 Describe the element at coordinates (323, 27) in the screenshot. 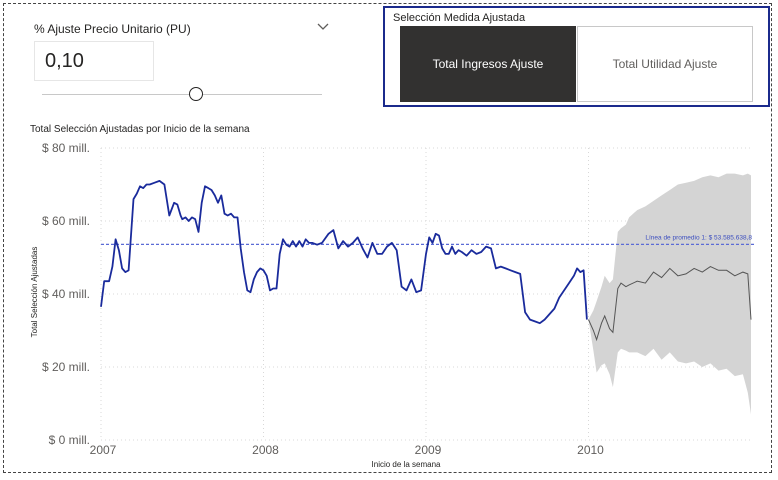

I see `chevron-down-icon` at that location.